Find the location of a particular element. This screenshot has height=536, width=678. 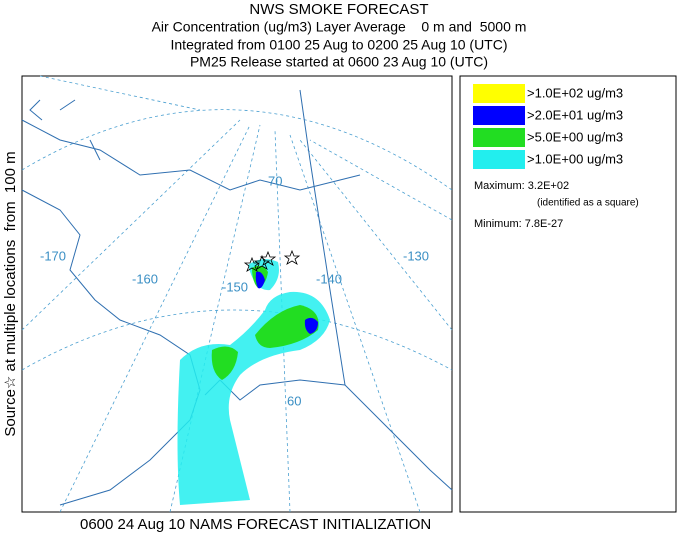

legend-label: >2.0E+01 ug/m3 is located at coordinates (575, 114).